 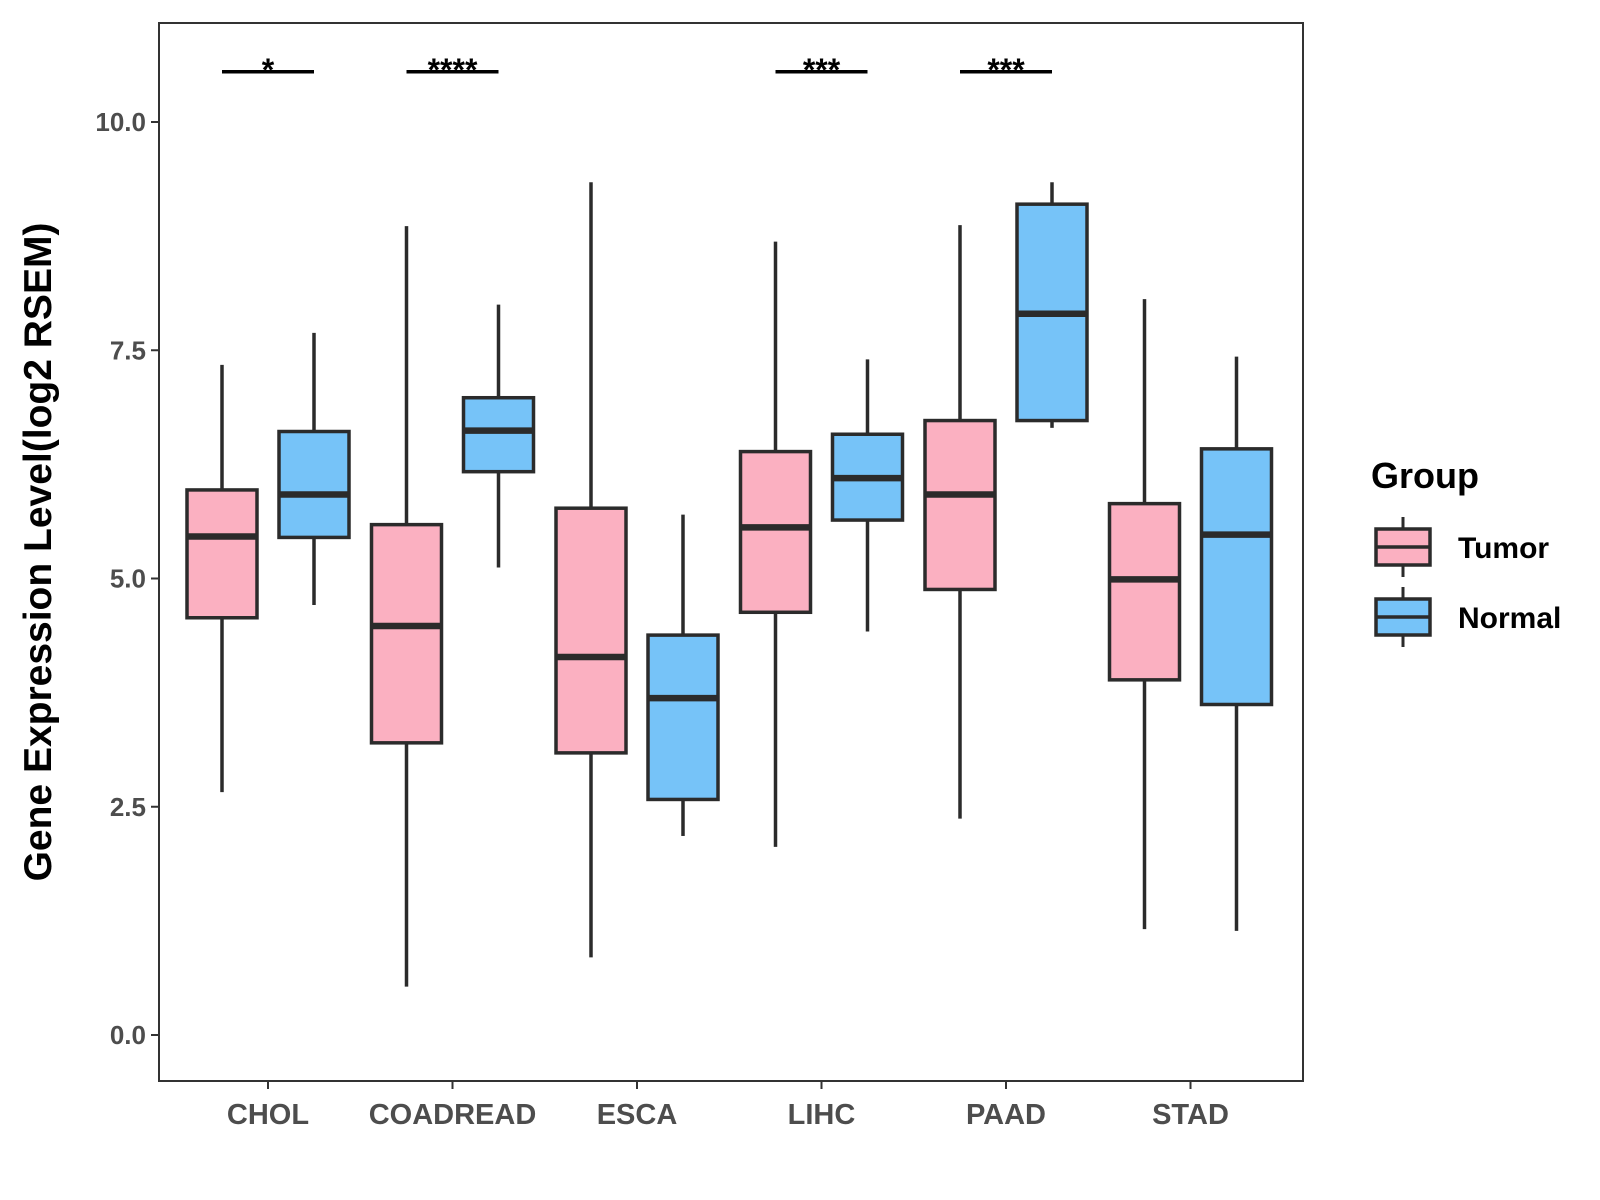 I want to click on legend-label: Normal, so click(x=1509, y=618).